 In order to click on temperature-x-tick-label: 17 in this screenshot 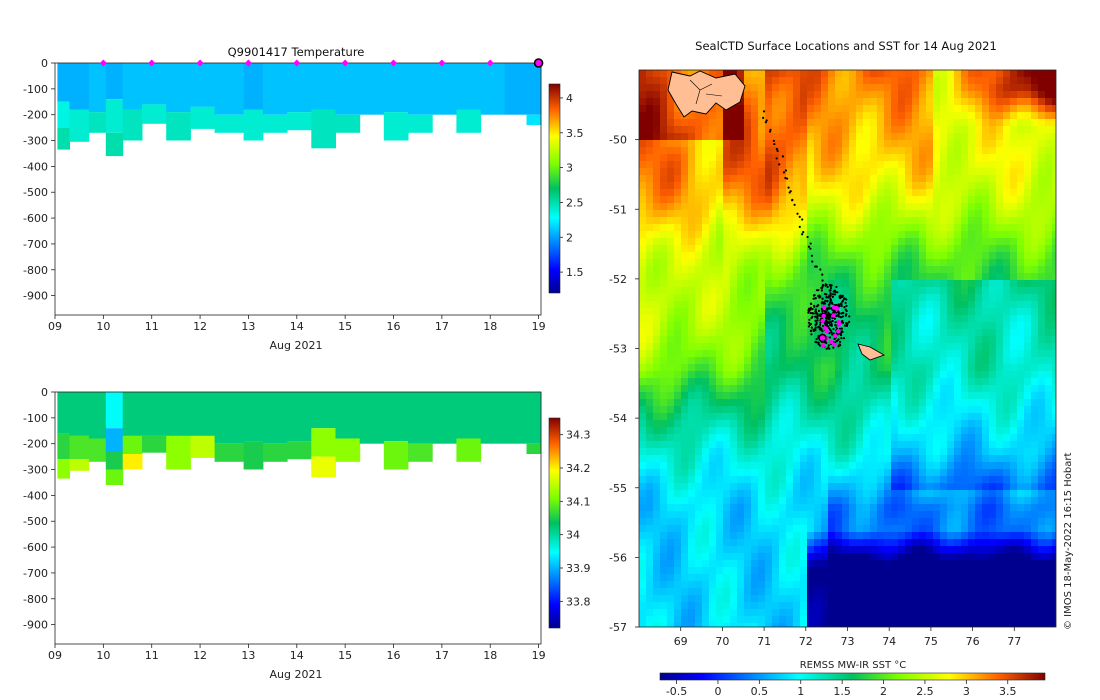, I will do `click(442, 326)`.